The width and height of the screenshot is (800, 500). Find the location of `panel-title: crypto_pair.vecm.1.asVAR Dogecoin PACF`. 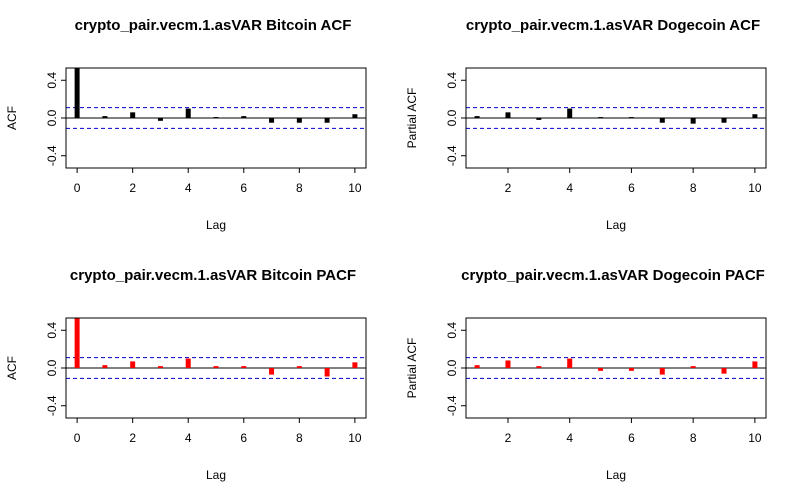

panel-title: crypto_pair.vecm.1.asVAR Dogecoin PACF is located at coordinates (613, 275).